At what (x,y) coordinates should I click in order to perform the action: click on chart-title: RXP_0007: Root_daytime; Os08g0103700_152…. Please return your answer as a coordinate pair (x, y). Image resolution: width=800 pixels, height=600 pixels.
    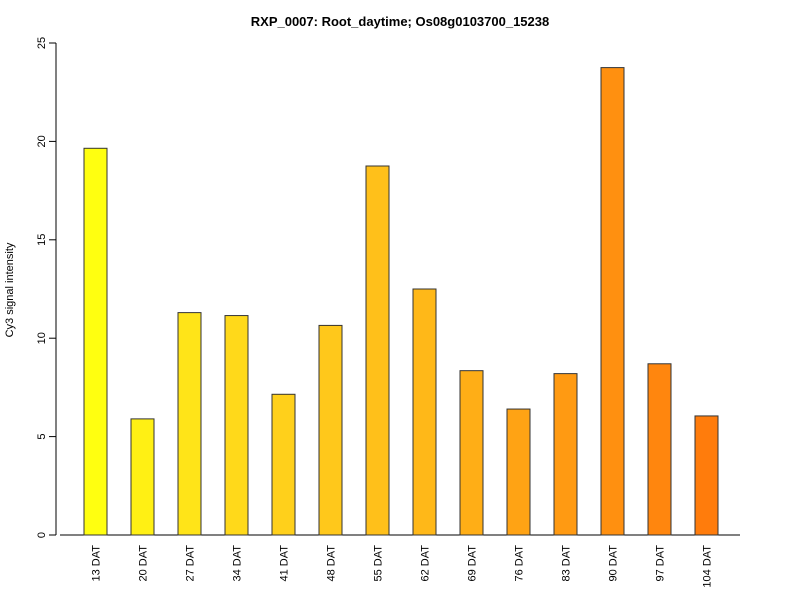
    Looking at the image, I should click on (400, 21).